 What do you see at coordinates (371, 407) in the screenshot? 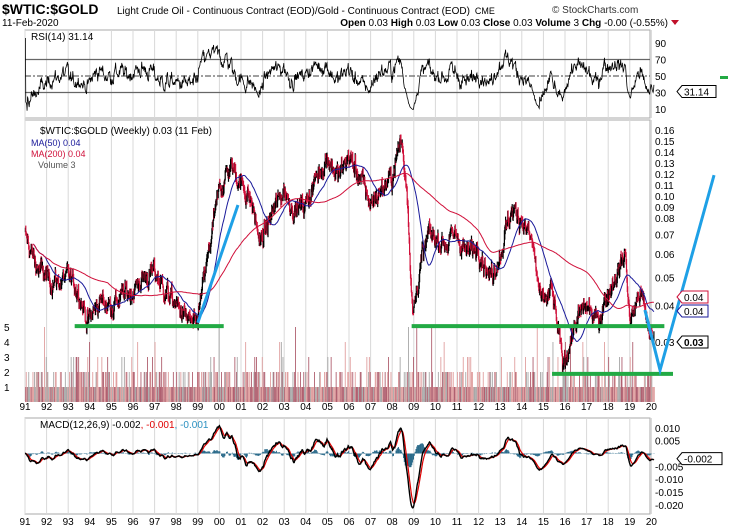
I see `x-tick-label: 07` at bounding box center [371, 407].